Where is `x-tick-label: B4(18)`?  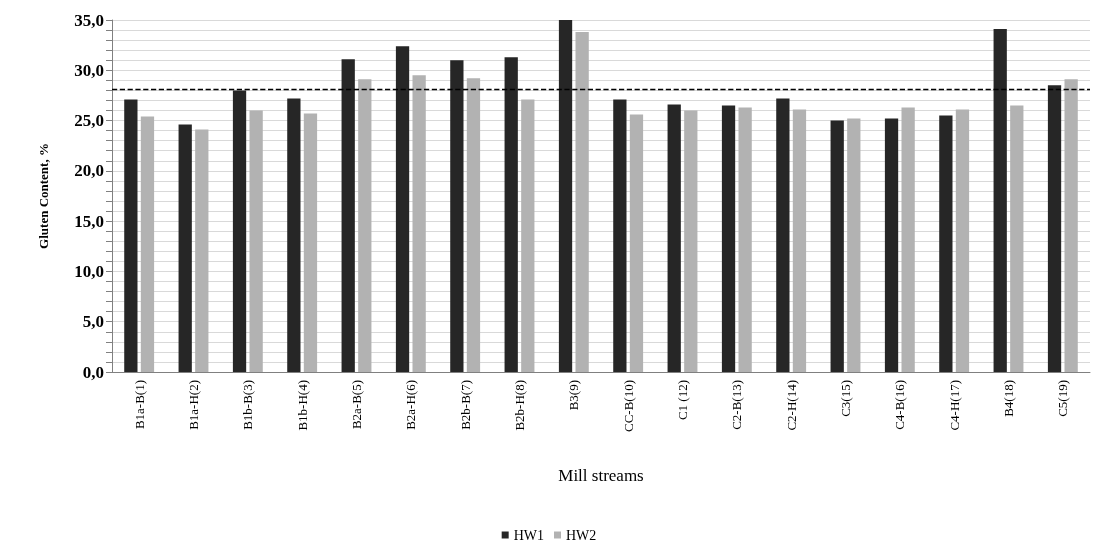 x-tick-label: B4(18) is located at coordinates (1008, 398).